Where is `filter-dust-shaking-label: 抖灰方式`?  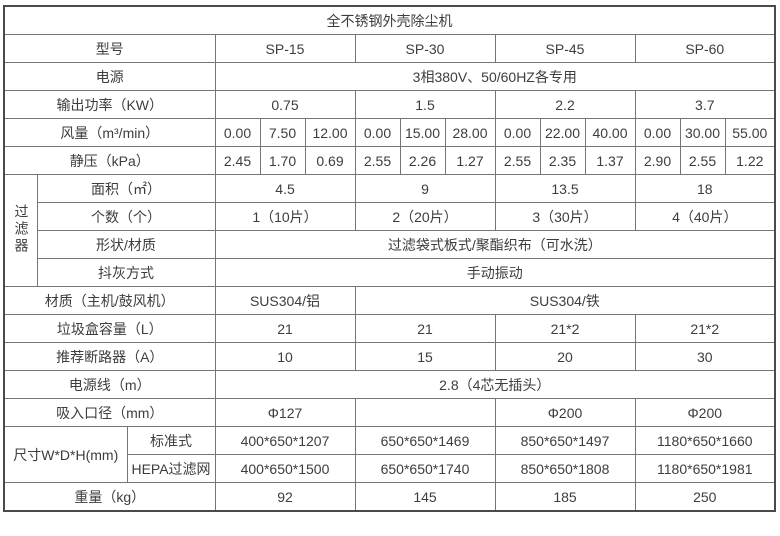 filter-dust-shaking-label: 抖灰方式 is located at coordinates (126, 272).